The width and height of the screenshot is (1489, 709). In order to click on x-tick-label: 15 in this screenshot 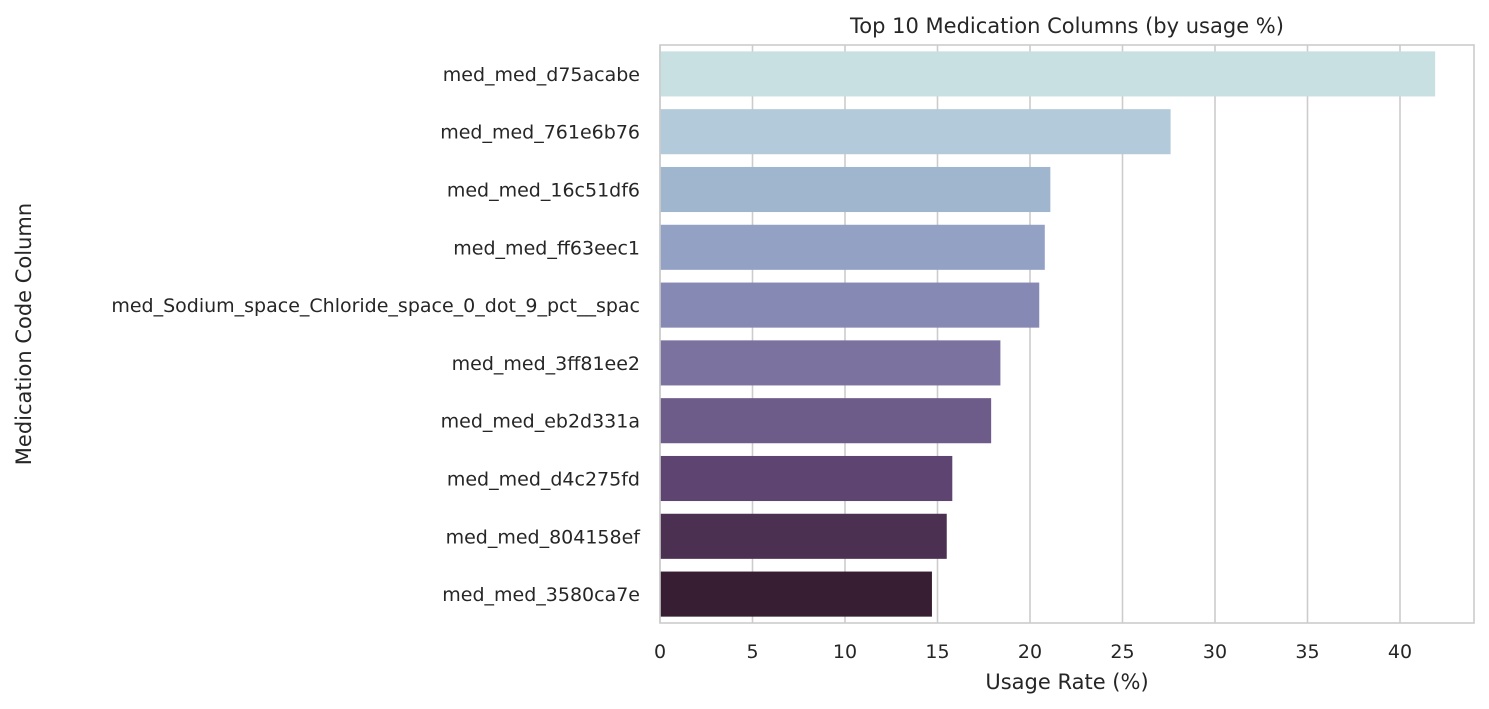, I will do `click(937, 652)`.